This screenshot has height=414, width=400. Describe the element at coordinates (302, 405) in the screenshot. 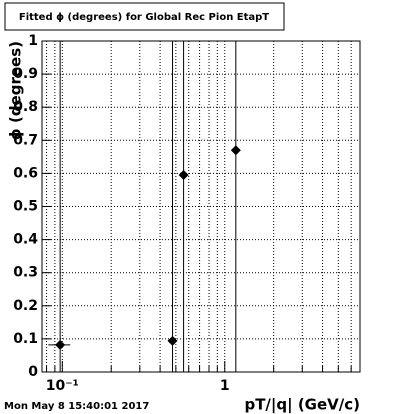

I see `x-axis-label: pT/|q| (GeV/c)` at that location.